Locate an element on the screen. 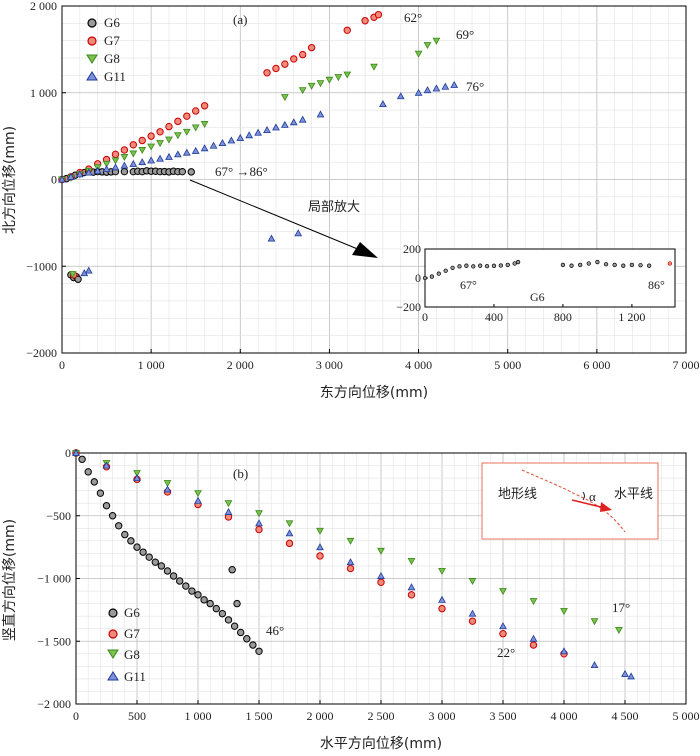  panel-b-legend: G6 G7 G8 G11 is located at coordinates (126, 644).